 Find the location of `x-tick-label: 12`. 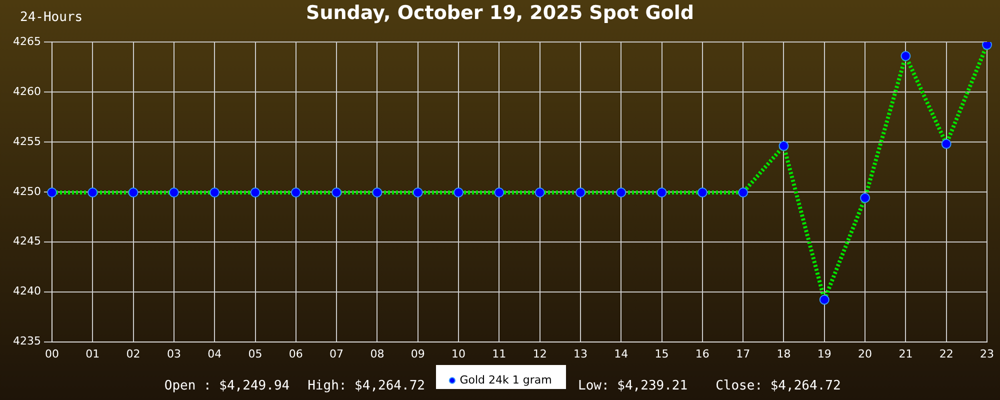

x-tick-label: 12 is located at coordinates (539, 353).